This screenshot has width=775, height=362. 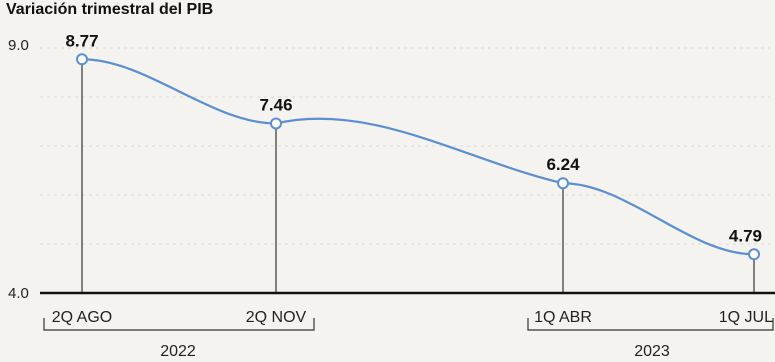 What do you see at coordinates (746, 317) in the screenshot?
I see `x-tick-1q-jul: 1Q JUL` at bounding box center [746, 317].